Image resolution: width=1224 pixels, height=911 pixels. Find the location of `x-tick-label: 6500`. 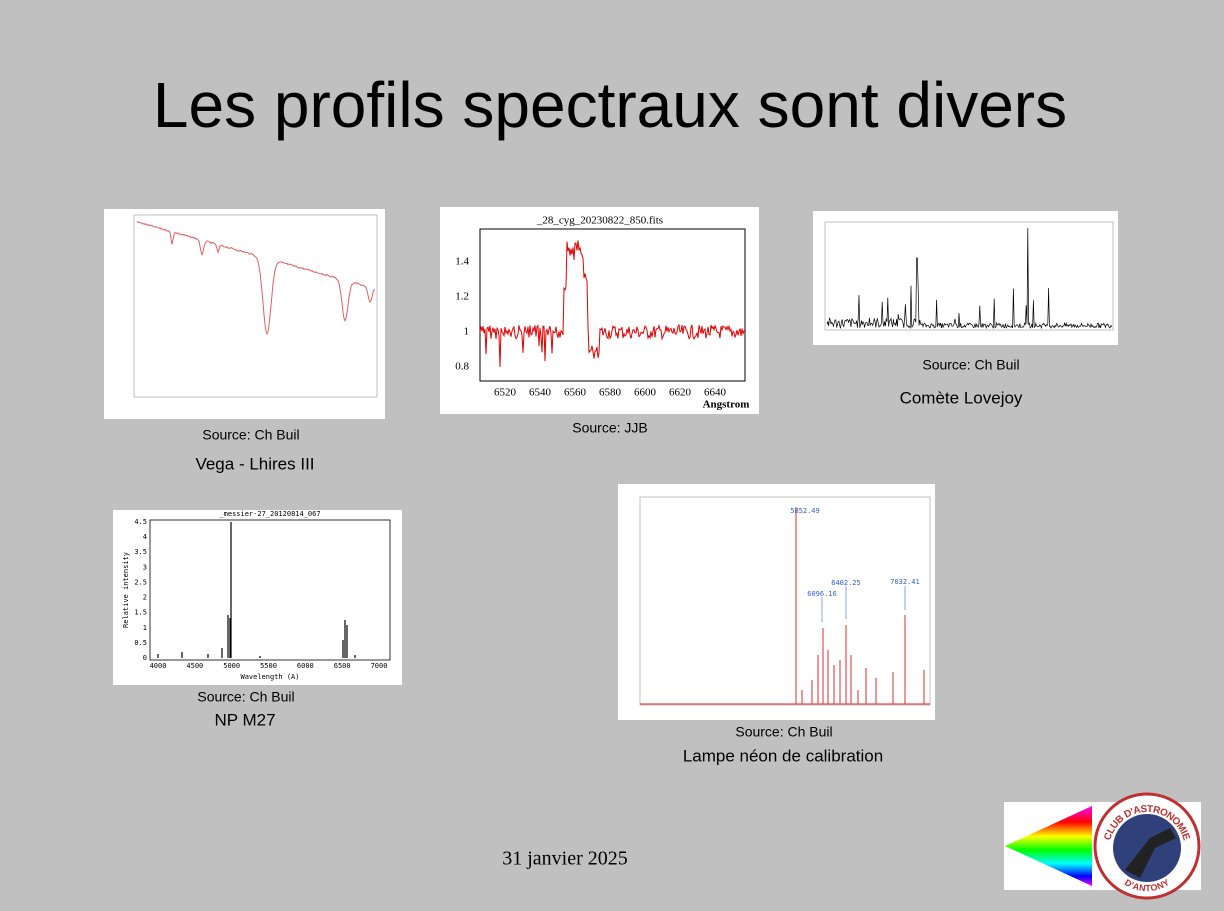

x-tick-label: 6500 is located at coordinates (342, 666).